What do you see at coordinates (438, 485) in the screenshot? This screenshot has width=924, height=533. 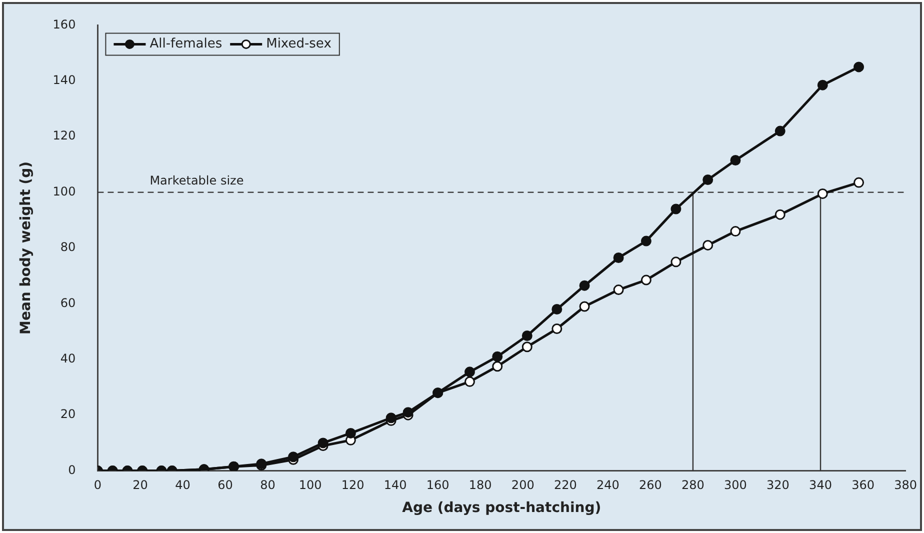 I see `x-tick-label: 160` at bounding box center [438, 485].